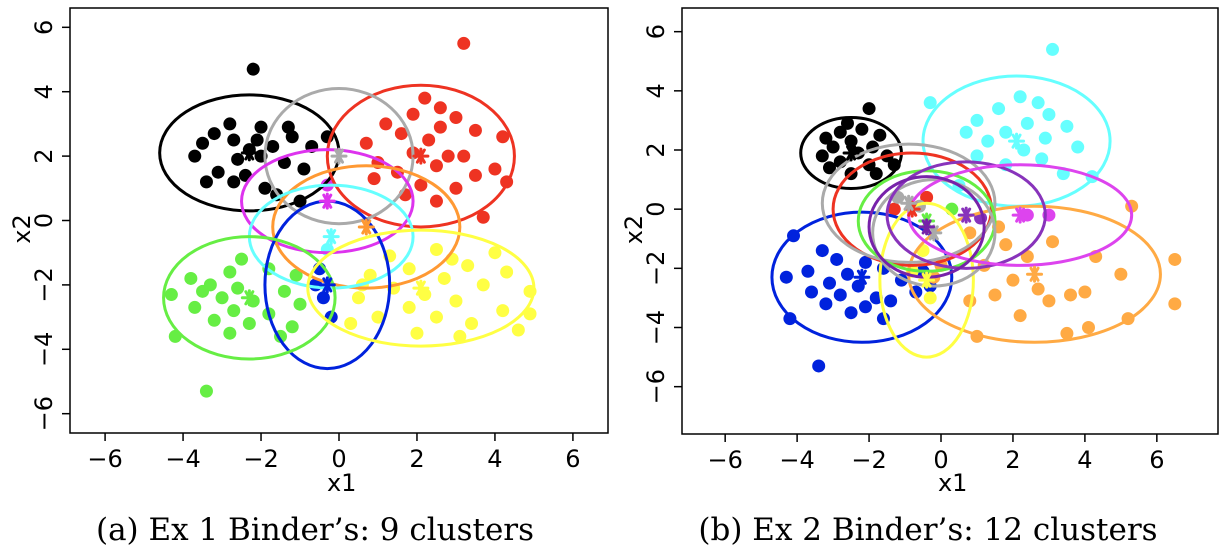 This screenshot has height=558, width=1230. What do you see at coordinates (656, 268) in the screenshot?
I see `y-tick-label: −2` at bounding box center [656, 268].